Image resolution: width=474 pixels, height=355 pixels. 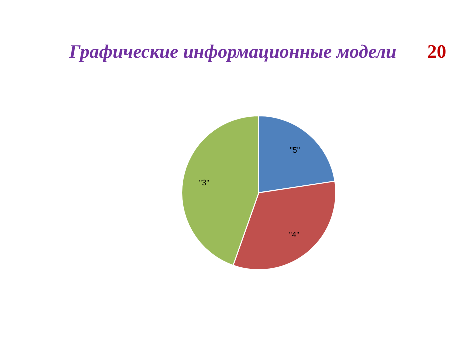 What do you see at coordinates (294, 235) in the screenshot?
I see `slice-label: "4"` at bounding box center [294, 235].